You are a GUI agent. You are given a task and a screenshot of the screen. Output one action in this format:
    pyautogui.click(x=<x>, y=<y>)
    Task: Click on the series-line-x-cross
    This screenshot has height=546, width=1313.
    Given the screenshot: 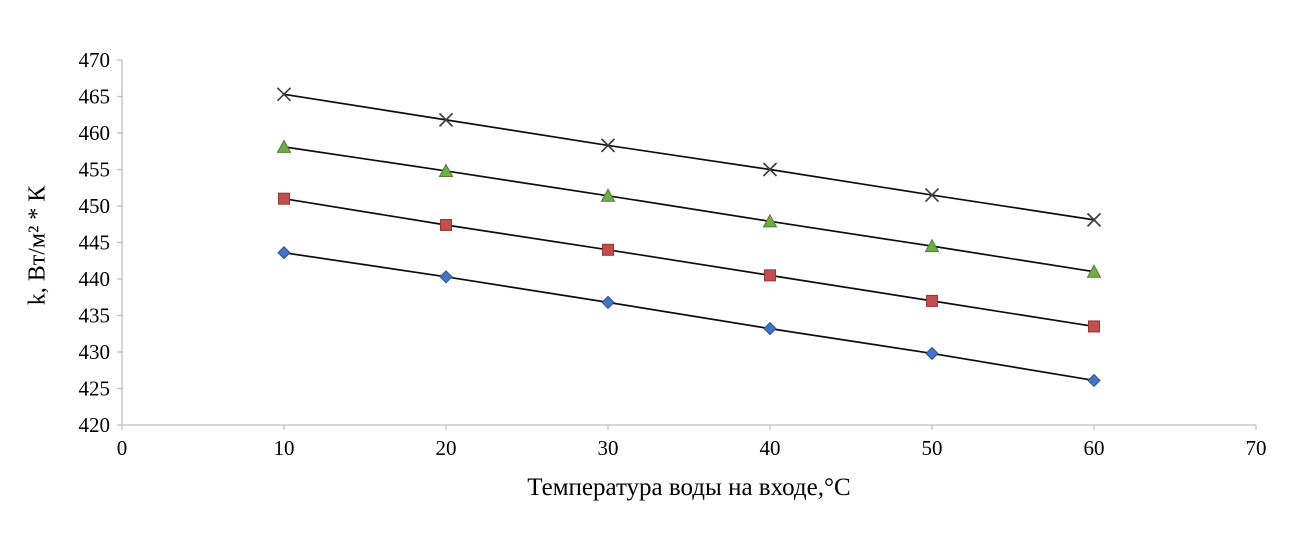 What is the action you would take?
    pyautogui.click(x=689, y=157)
    